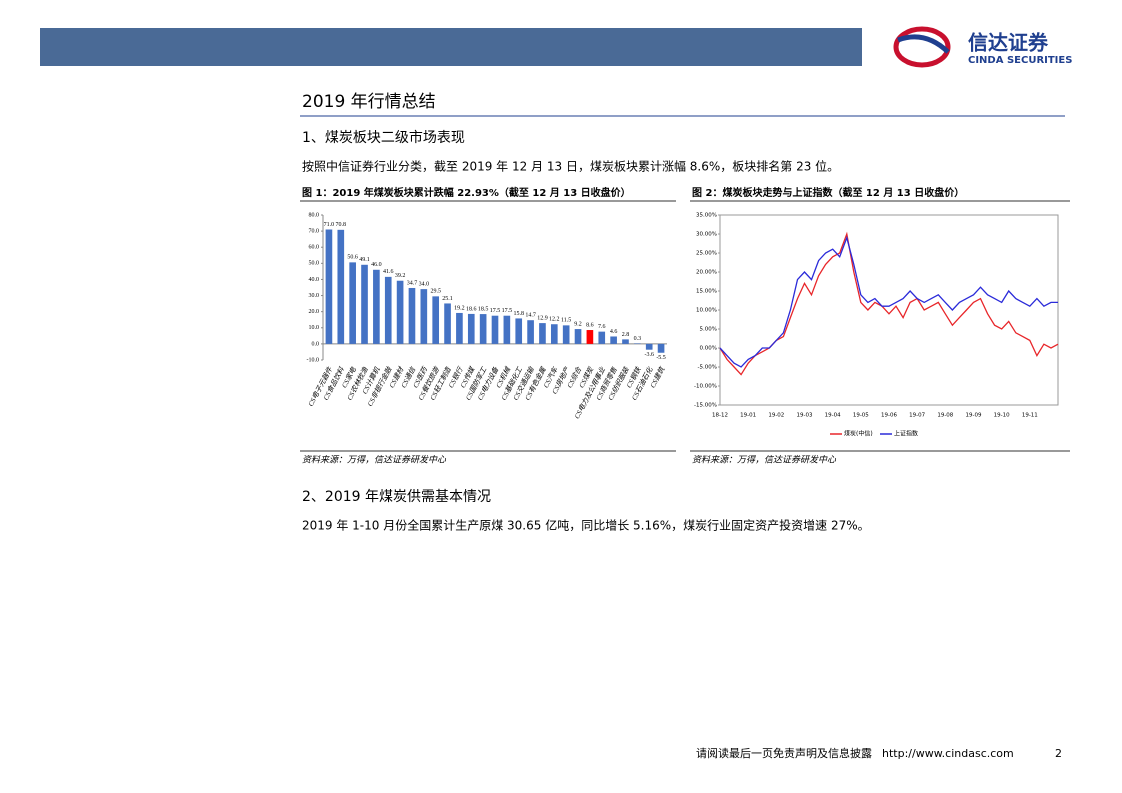  Describe the element at coordinates (1002, 416) in the screenshot. I see `x-tick-label: 19-10` at that location.